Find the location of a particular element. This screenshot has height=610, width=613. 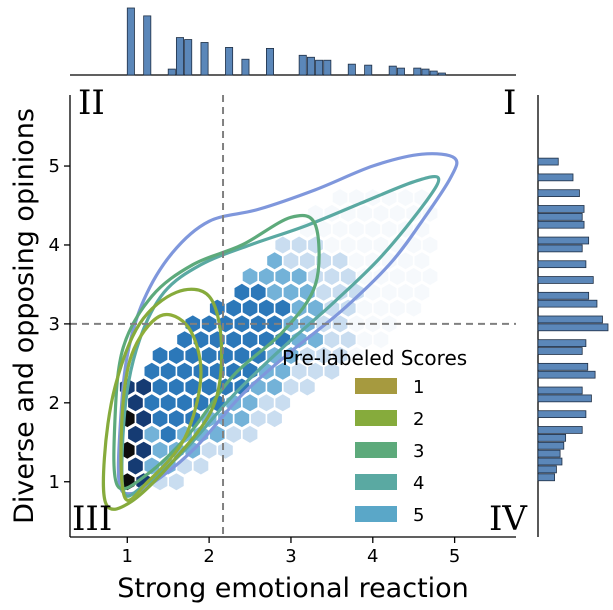

legend-title: Pre-labeled Scores is located at coordinates (374, 358).